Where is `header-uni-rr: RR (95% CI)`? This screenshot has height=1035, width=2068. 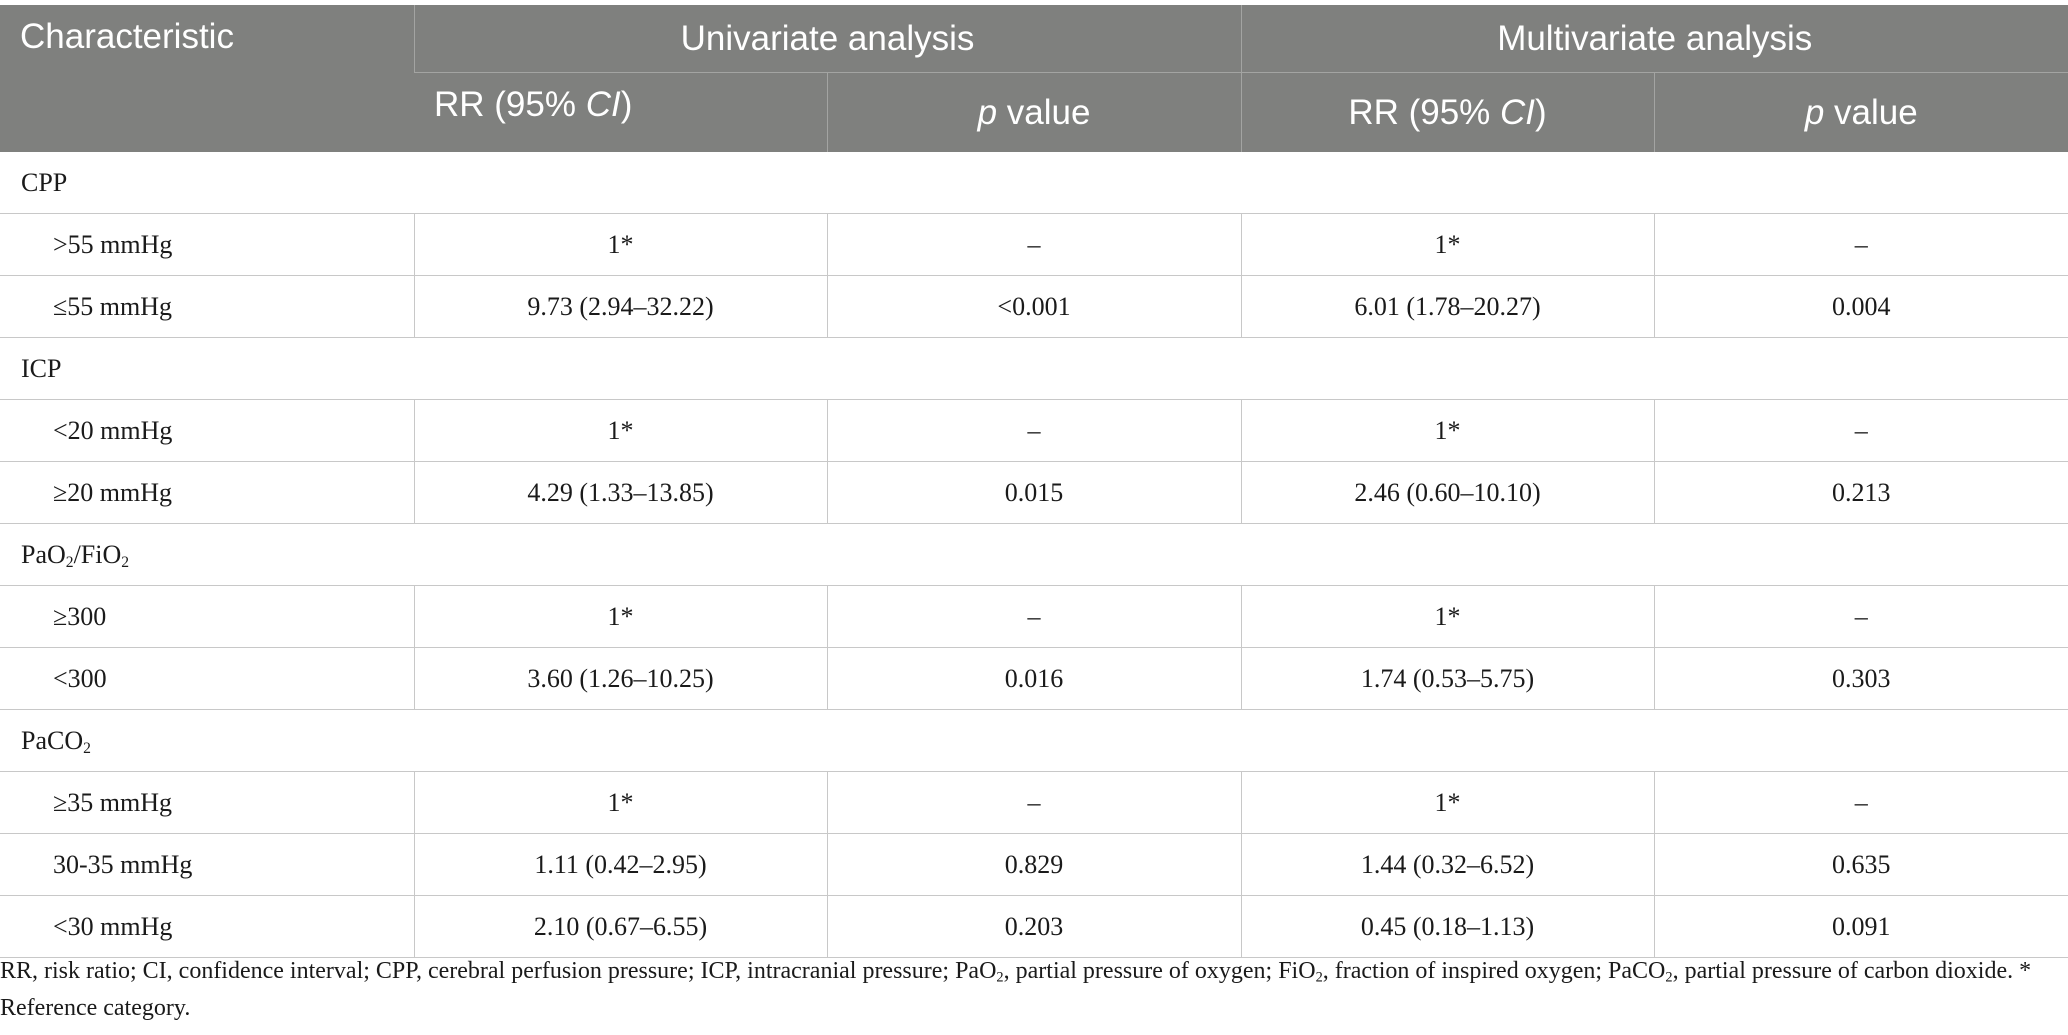 header-uni-rr: RR (95% CI) is located at coordinates (620, 112).